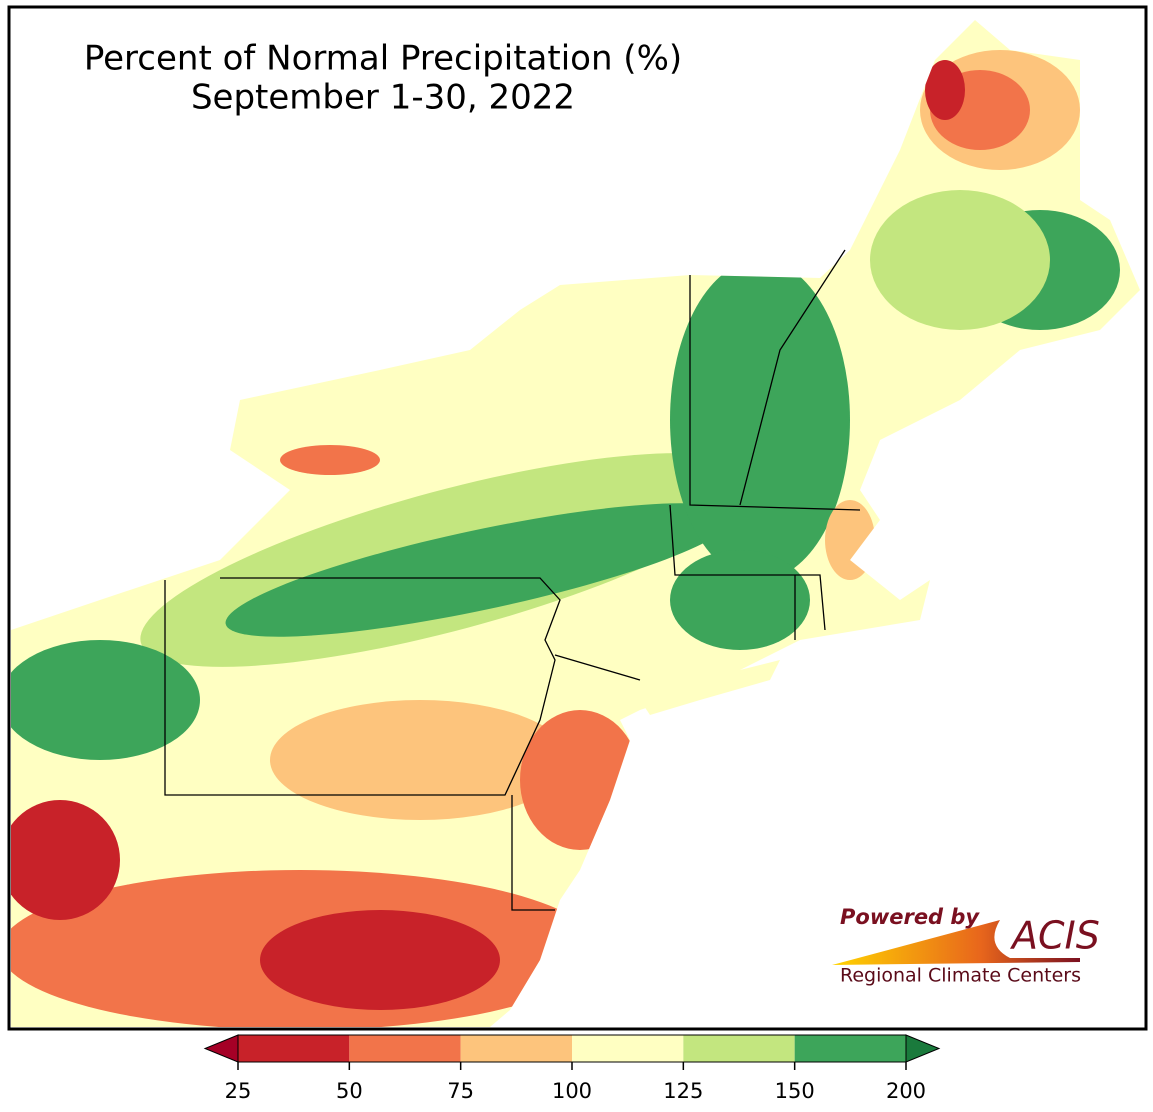 The image size is (1153, 1112). I want to click on logo: Powered by ACIS Regional Climate Centers, so click(966, 946).